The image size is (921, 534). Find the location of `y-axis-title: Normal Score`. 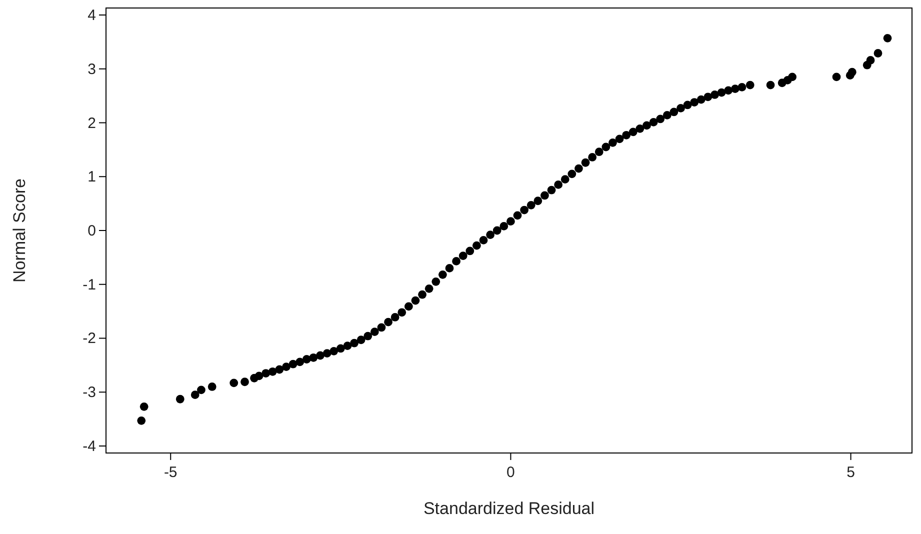

y-axis-title: Normal Score is located at coordinates (19, 230).